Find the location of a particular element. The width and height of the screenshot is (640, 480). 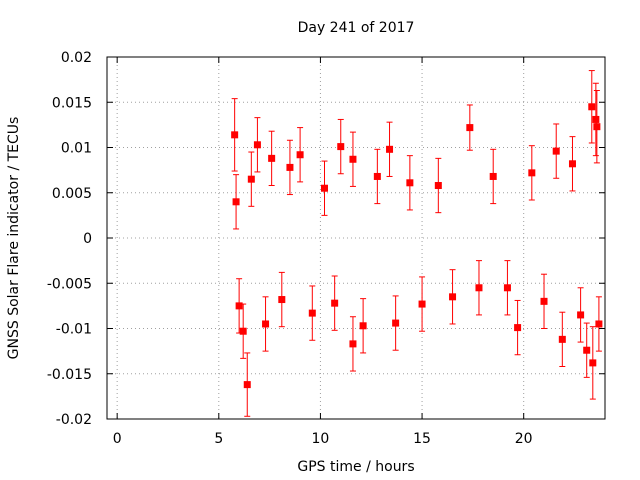

y-tick-label: 0.01 is located at coordinates (76, 149).